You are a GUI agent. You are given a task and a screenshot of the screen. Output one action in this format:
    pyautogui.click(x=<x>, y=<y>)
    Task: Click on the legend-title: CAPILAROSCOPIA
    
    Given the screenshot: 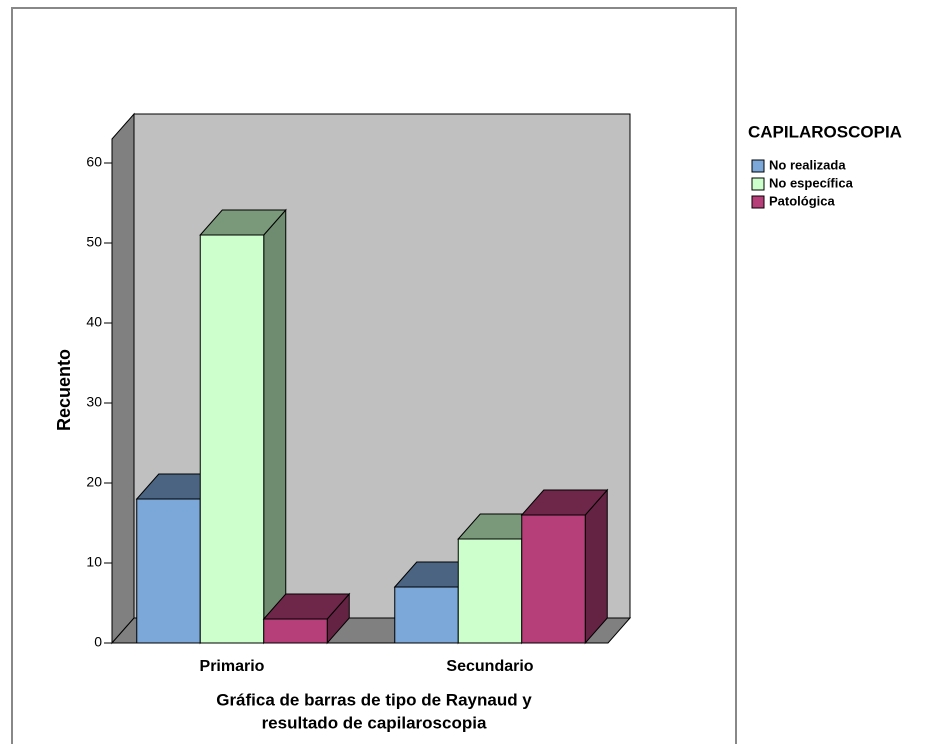 What is the action you would take?
    pyautogui.click(x=825, y=131)
    